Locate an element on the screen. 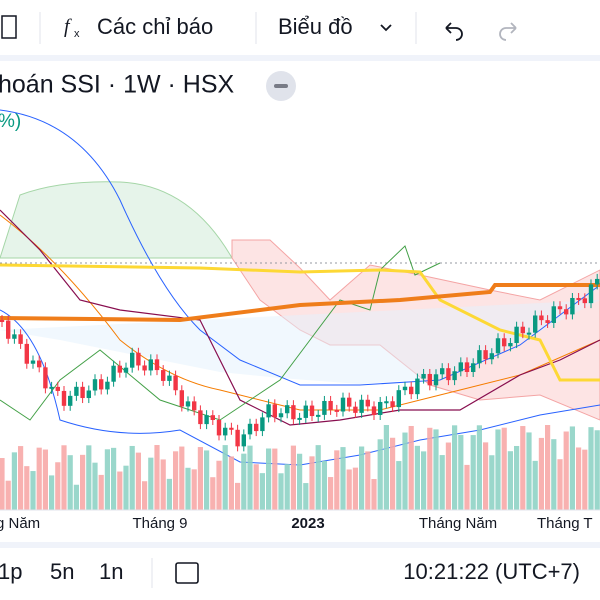 The height and width of the screenshot is (600, 600). interval-button: 1n is located at coordinates (111, 571).